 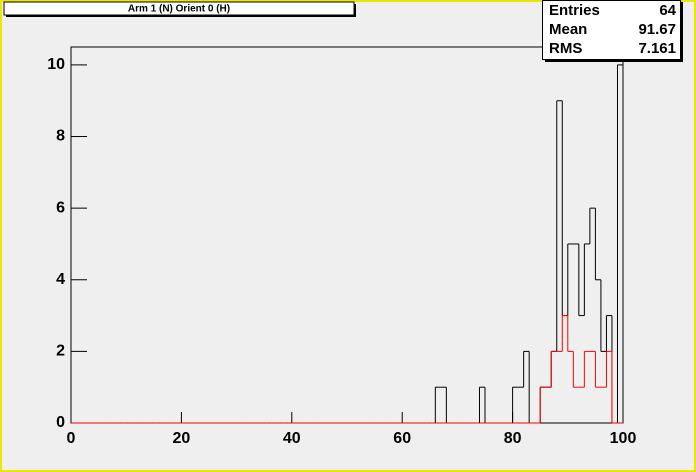 What do you see at coordinates (565, 48) in the screenshot?
I see `stat-label: RMS` at bounding box center [565, 48].